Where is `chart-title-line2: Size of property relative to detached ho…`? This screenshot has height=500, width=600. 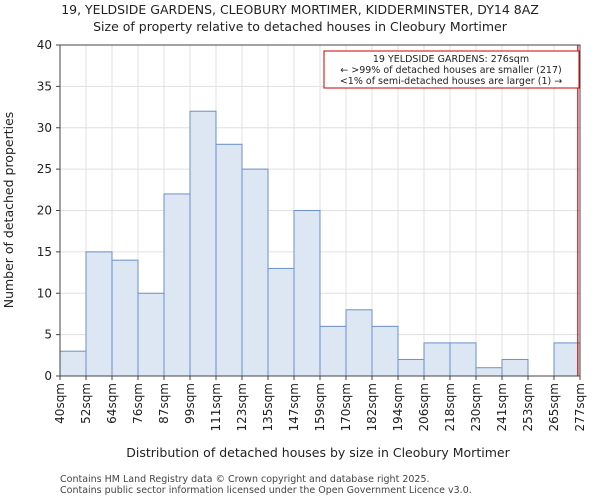 chart-title-line2: Size of property relative to detached ho… is located at coordinates (300, 26).